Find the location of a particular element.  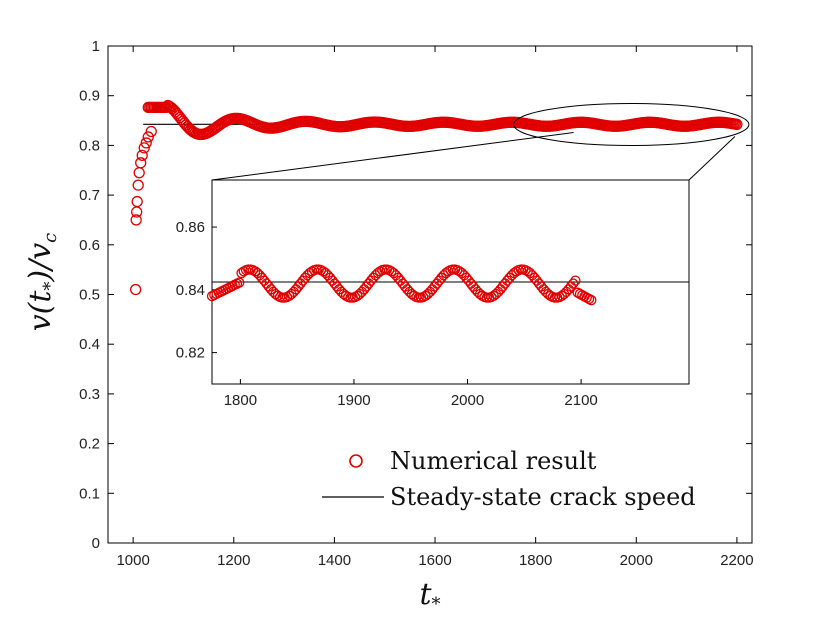

x-tick-label: 1400 is located at coordinates (334, 560).